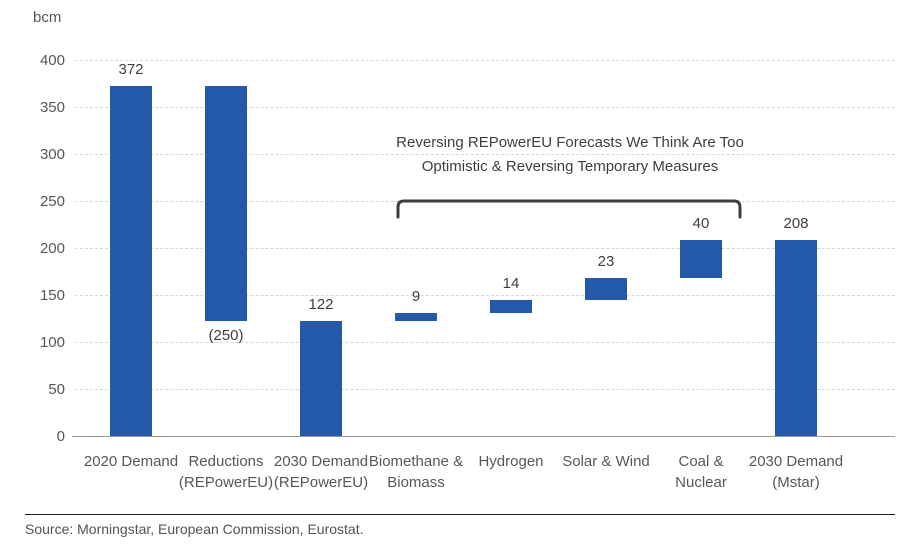  What do you see at coordinates (52, 342) in the screenshot?
I see `y-tick-label: 100` at bounding box center [52, 342].